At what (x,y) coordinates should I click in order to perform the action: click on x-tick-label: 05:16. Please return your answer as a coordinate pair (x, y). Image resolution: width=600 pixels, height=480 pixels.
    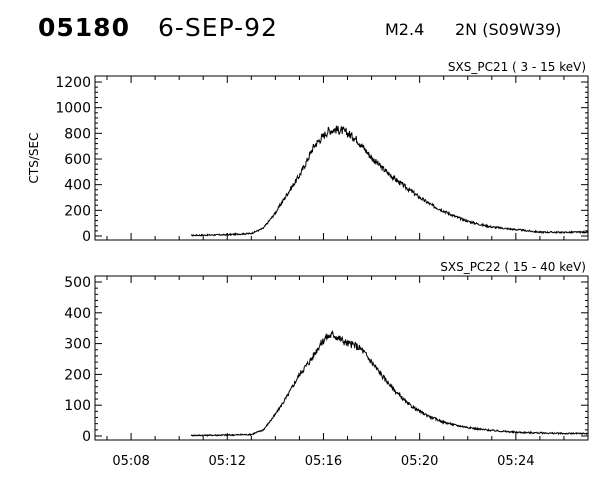
    Looking at the image, I should click on (323, 461).